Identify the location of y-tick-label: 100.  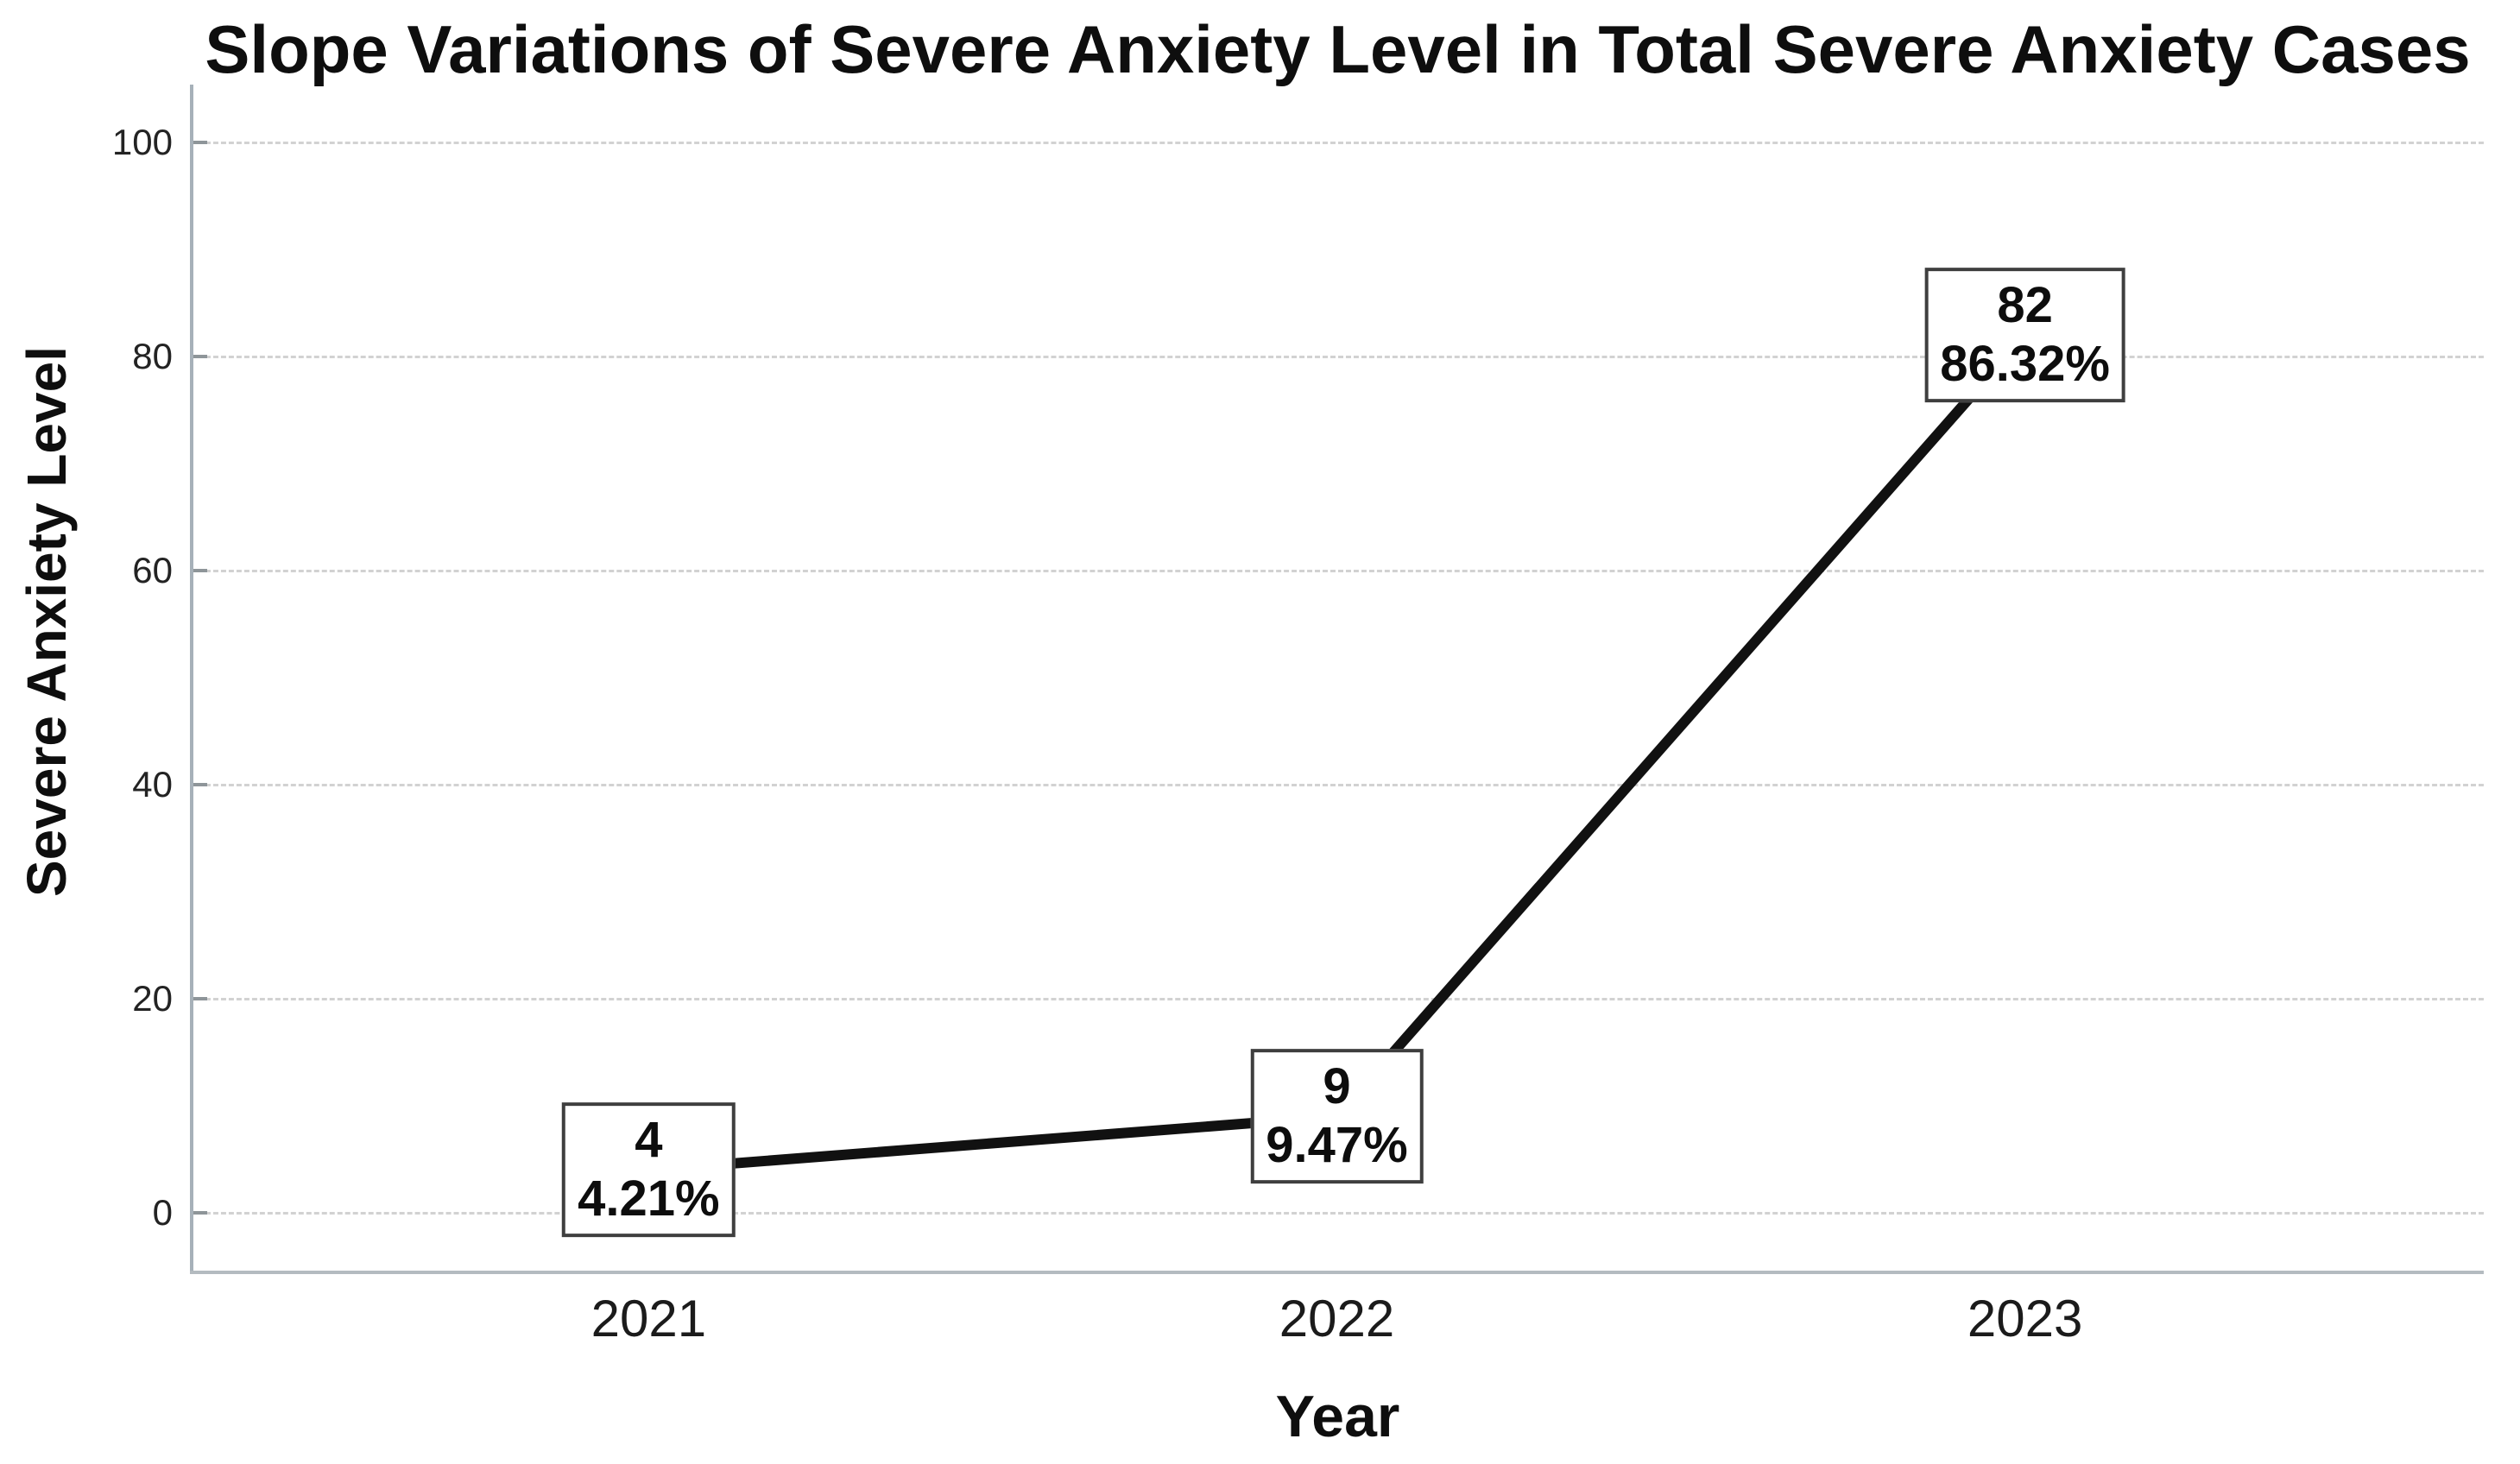
(142, 142).